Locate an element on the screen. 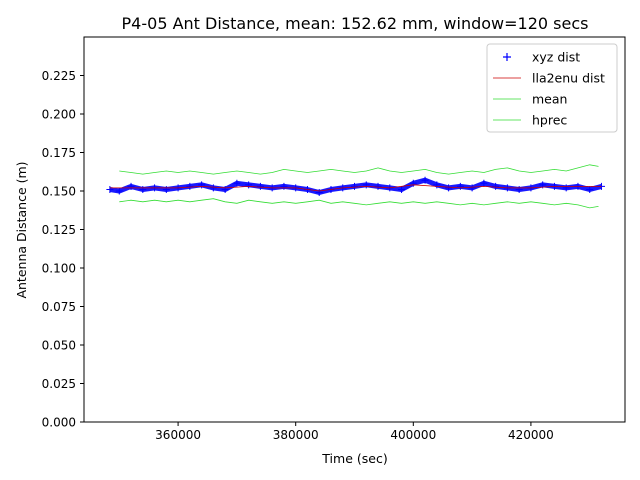 The image size is (640, 480). y-tick-label: 0.025 is located at coordinates (59, 384).